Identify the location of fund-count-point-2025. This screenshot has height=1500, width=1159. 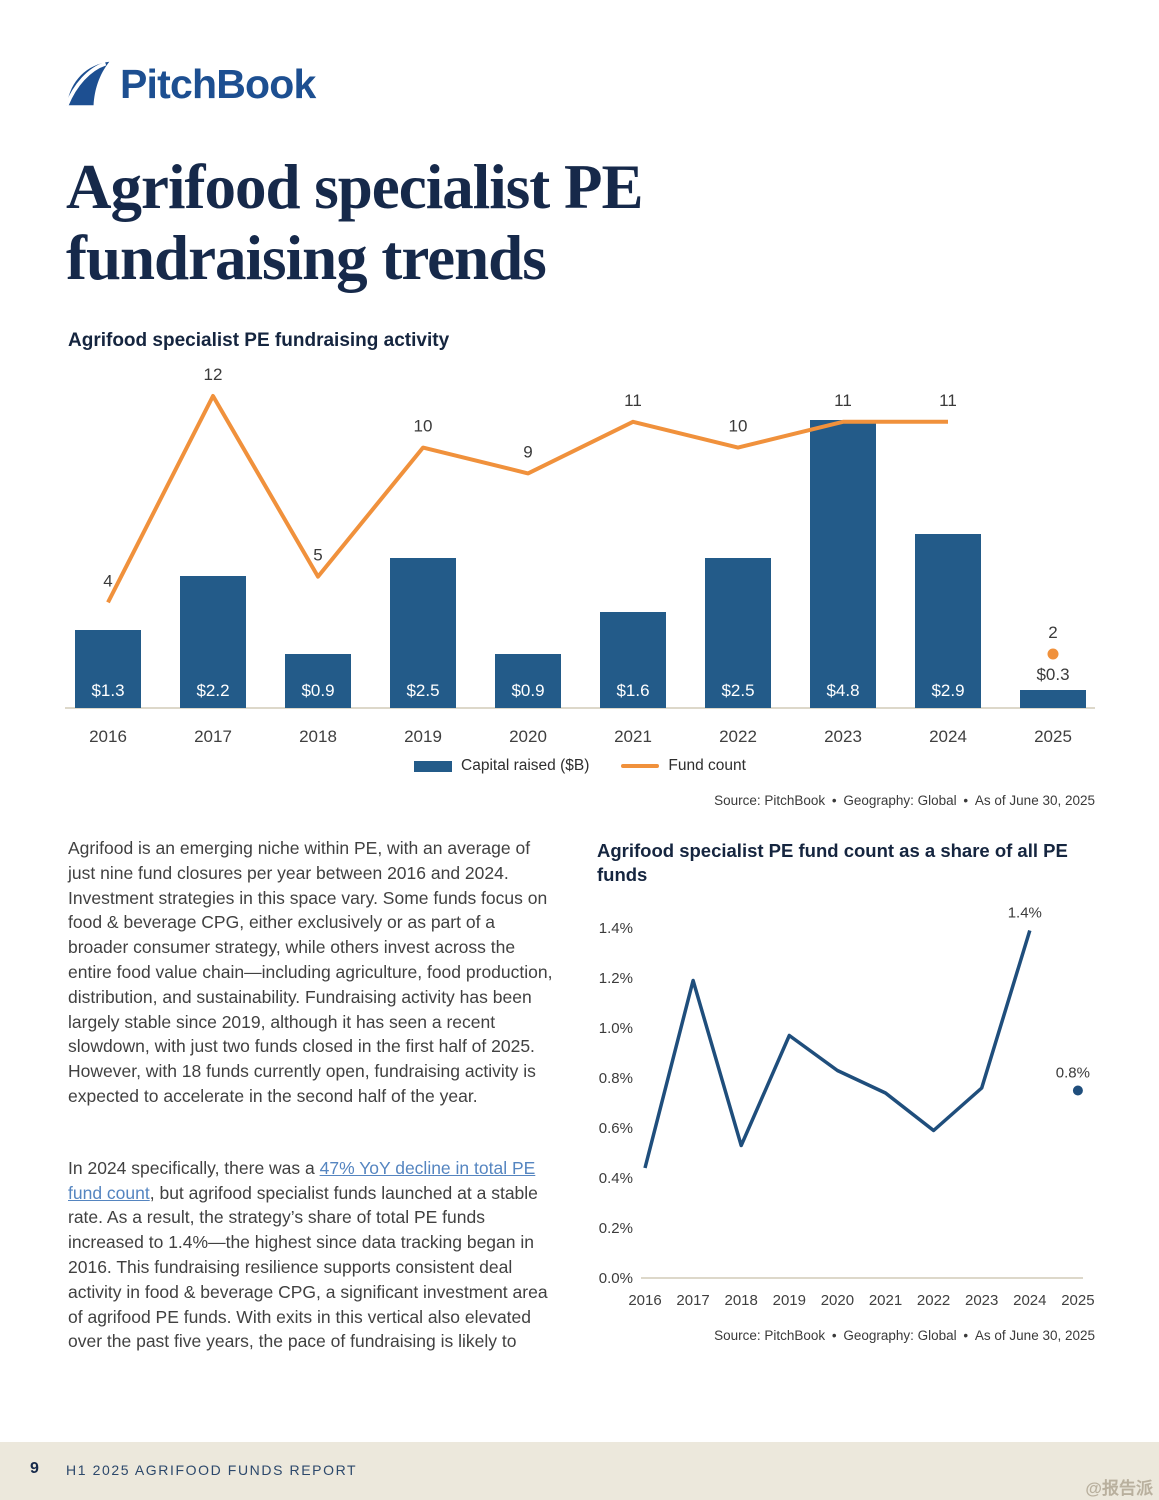
(1053, 654).